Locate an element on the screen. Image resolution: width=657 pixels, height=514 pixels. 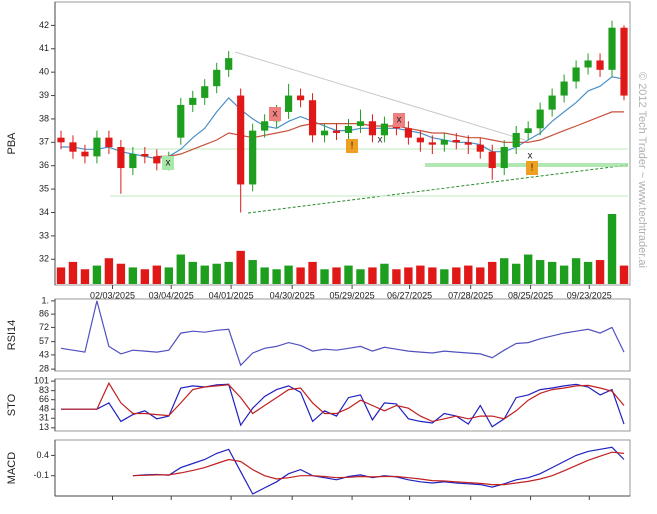
y-tick-label: 86 is located at coordinates (44, 314).